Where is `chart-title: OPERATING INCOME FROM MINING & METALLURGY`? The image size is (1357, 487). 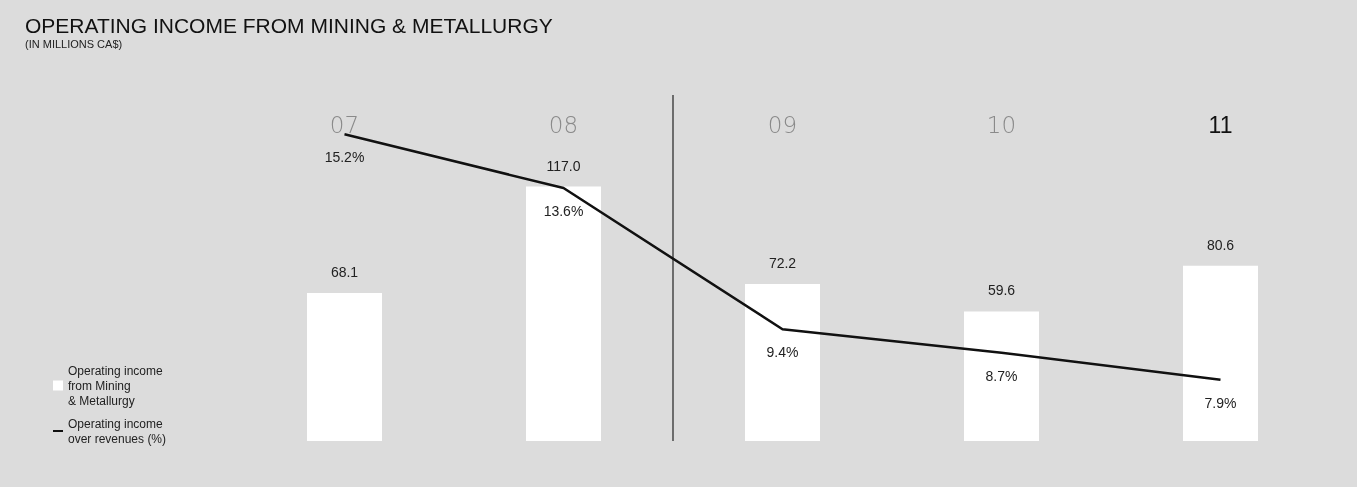
chart-title: OPERATING INCOME FROM MINING & METALLURGY is located at coordinates (289, 25).